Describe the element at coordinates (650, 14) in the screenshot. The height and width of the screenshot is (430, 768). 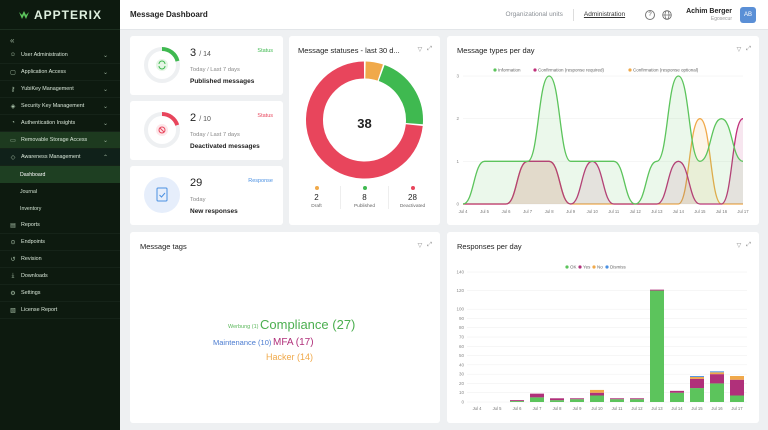
I see `help-icon: ?` at that location.